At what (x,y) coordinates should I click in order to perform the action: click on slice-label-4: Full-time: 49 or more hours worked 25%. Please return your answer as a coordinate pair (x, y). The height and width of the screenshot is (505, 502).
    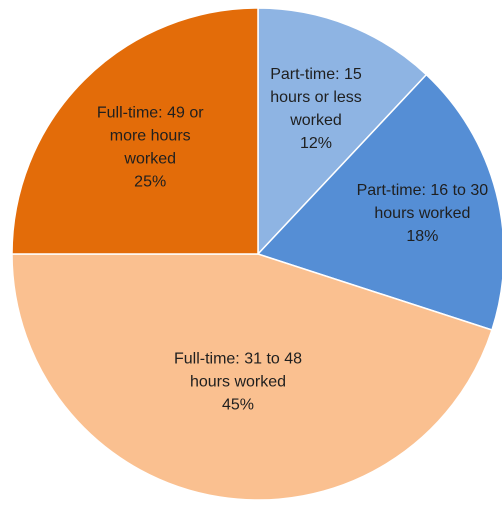
    Looking at the image, I should click on (150, 148).